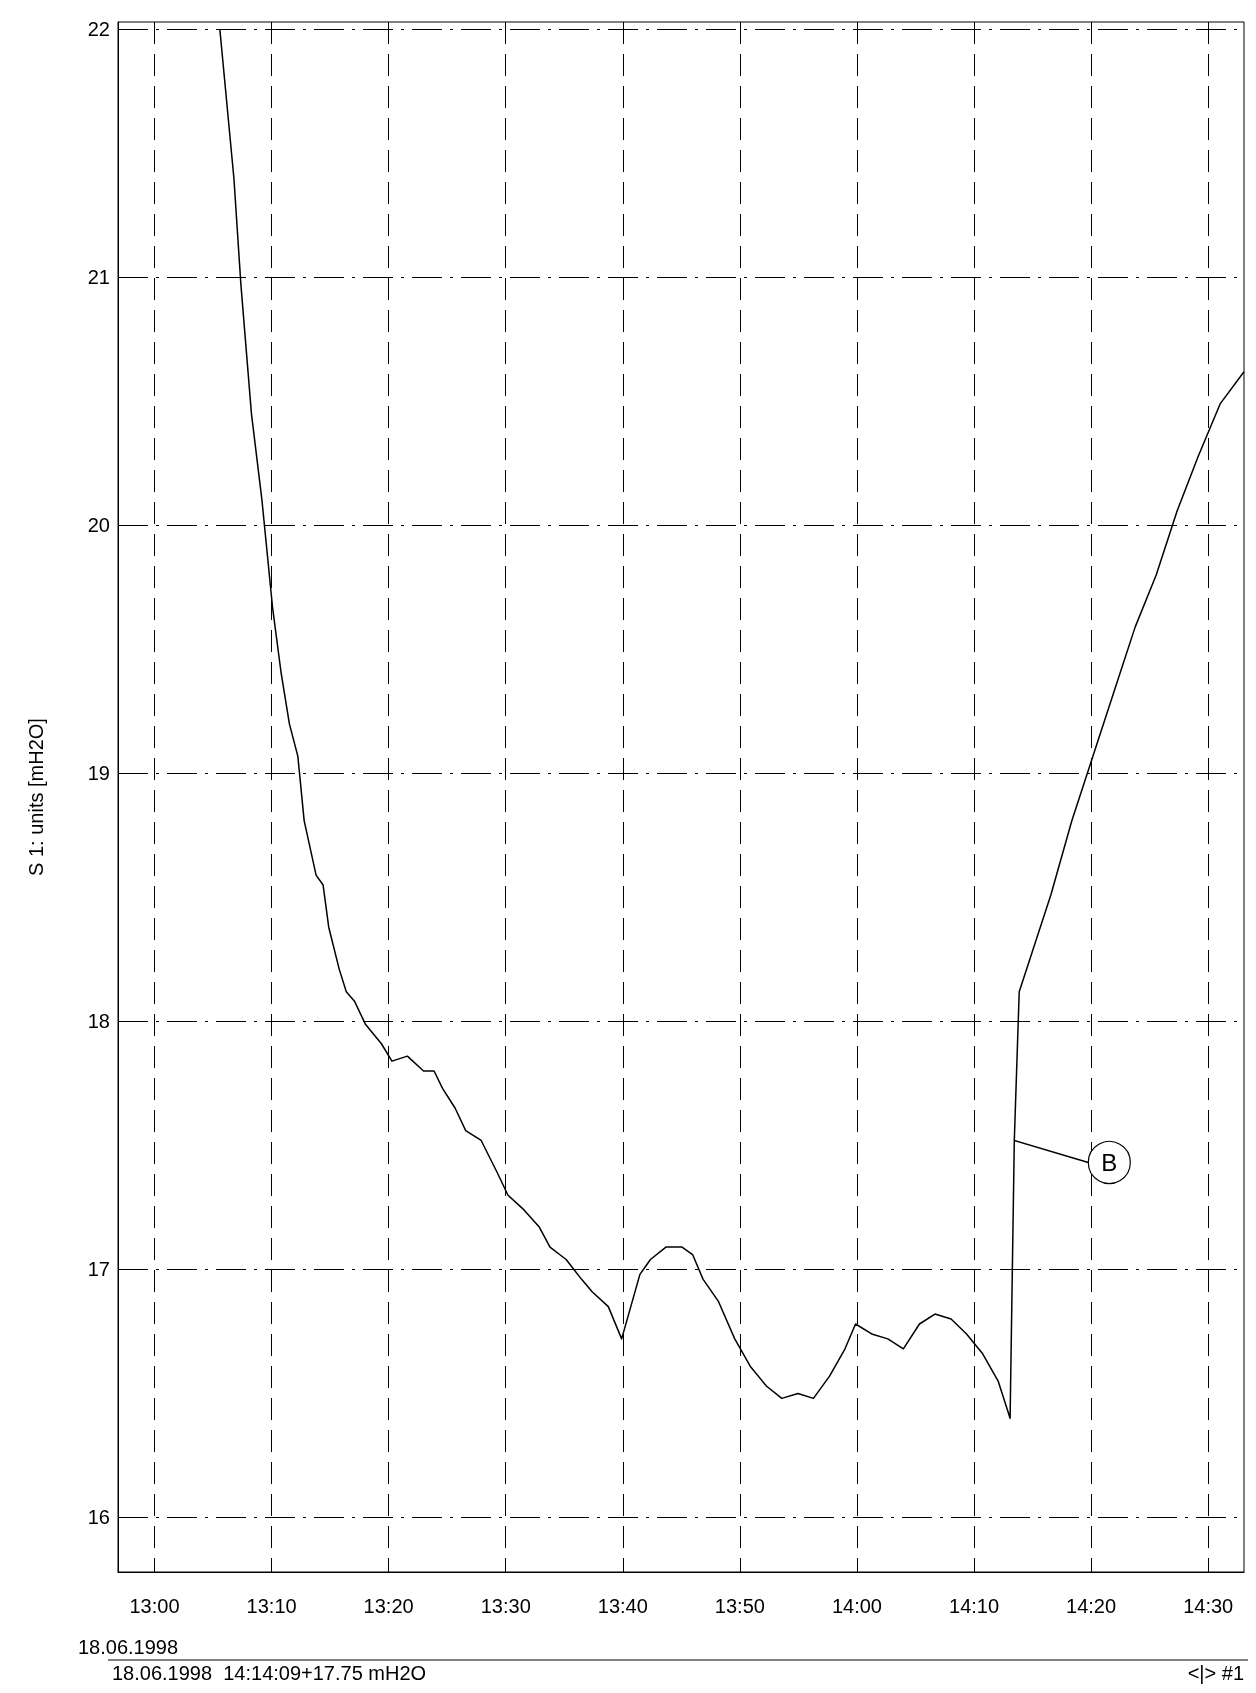 This screenshot has width=1256, height=1693. Describe the element at coordinates (98, 773) in the screenshot. I see `y-tick-label: 19` at that location.